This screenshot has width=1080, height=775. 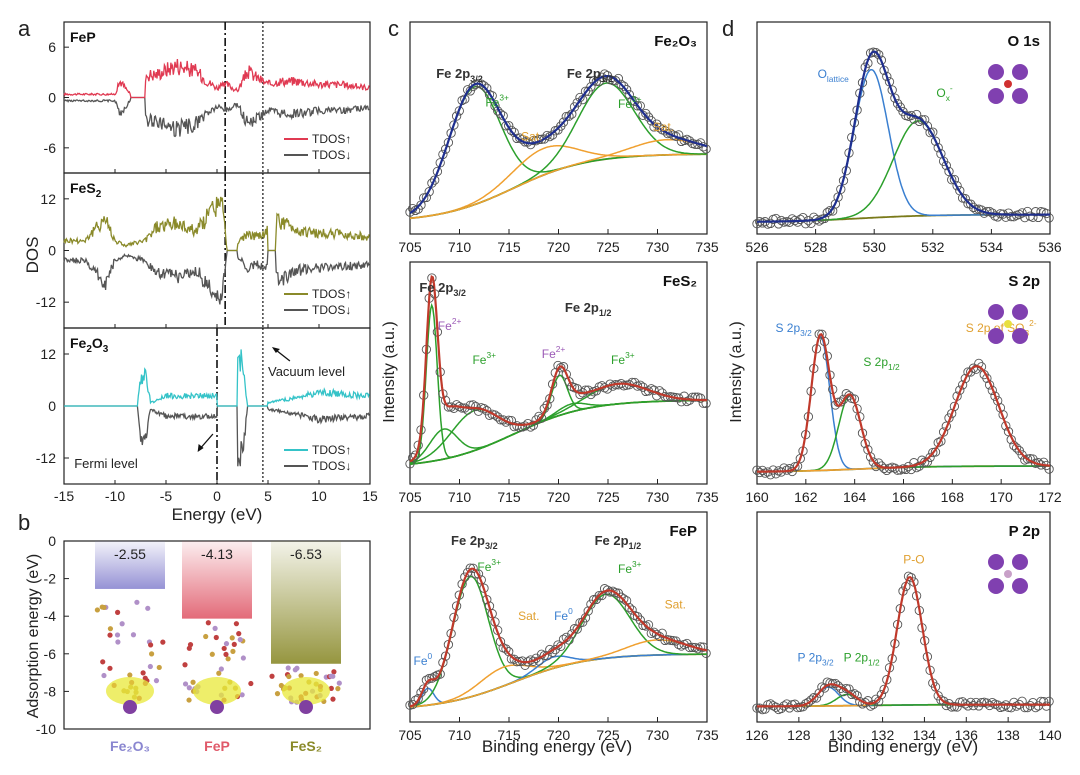 What do you see at coordinates (590, 75) in the screenshot?
I see `peak-label: Fe 2p1/2` at bounding box center [590, 75].